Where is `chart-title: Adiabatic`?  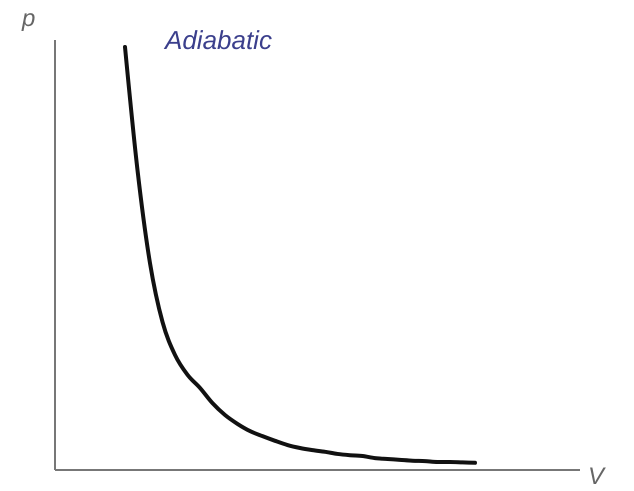 chart-title: Adiabatic is located at coordinates (217, 40).